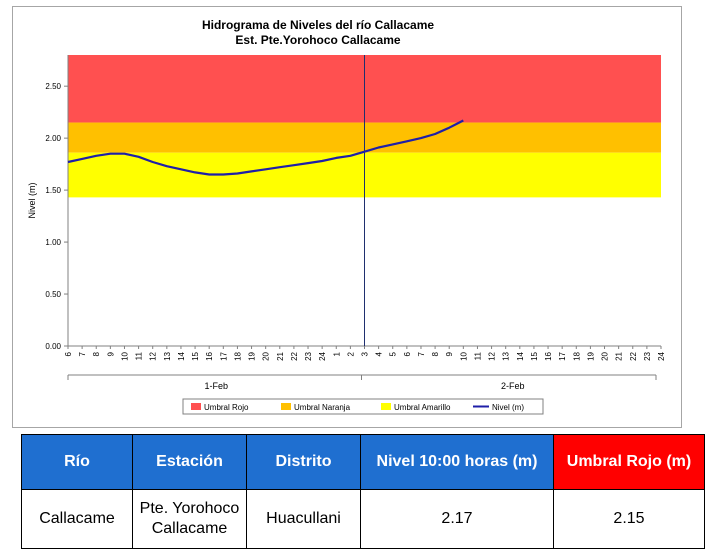  What do you see at coordinates (77, 462) in the screenshot?
I see `header-rio: Río` at bounding box center [77, 462].